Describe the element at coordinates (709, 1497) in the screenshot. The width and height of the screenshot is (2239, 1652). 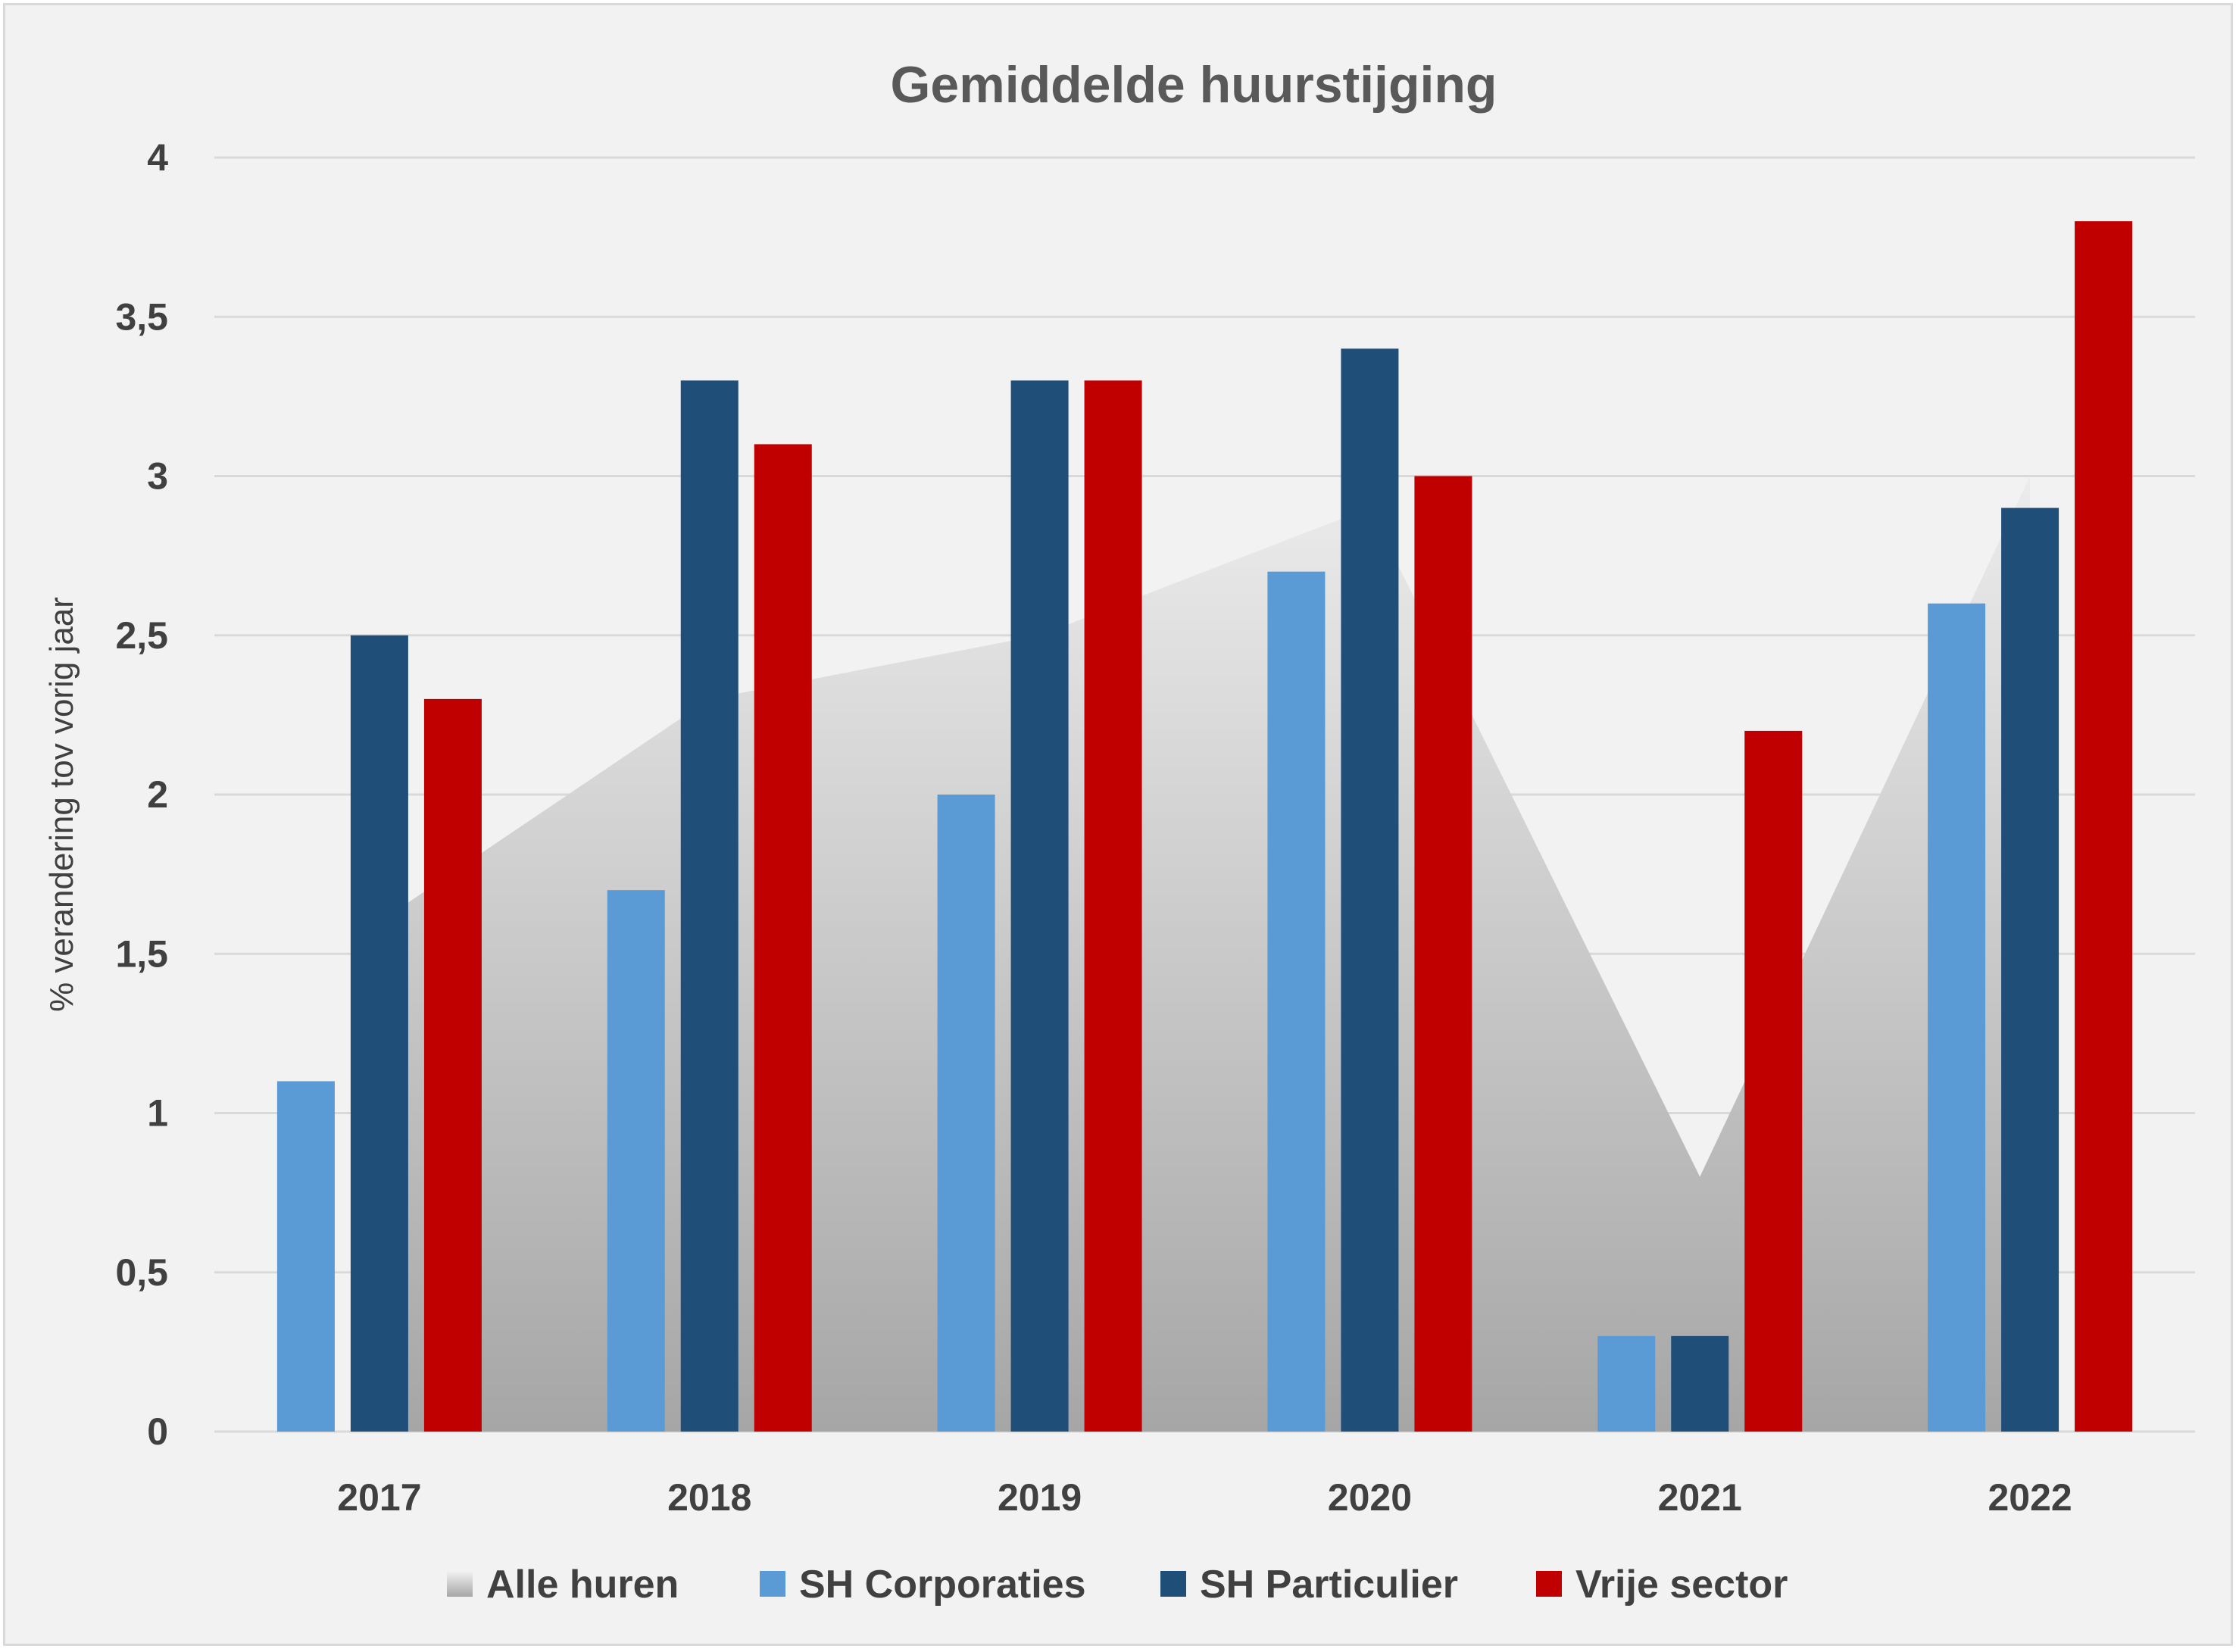
I see `x-tick-label: 2018` at that location.